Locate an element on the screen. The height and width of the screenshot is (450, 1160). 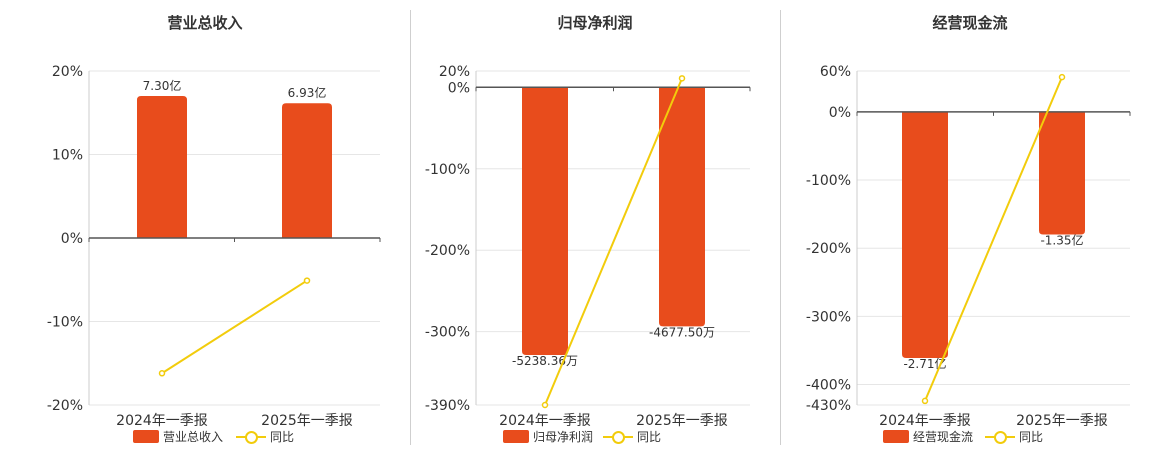
legend-item-bar: 营业总收入 is located at coordinates (178, 436).